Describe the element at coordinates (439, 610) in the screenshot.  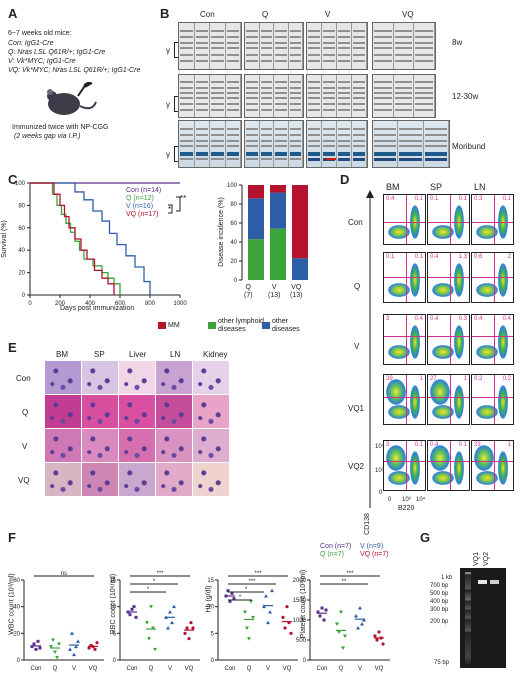
I see `ladder-300bp: 300 bp` at that location.